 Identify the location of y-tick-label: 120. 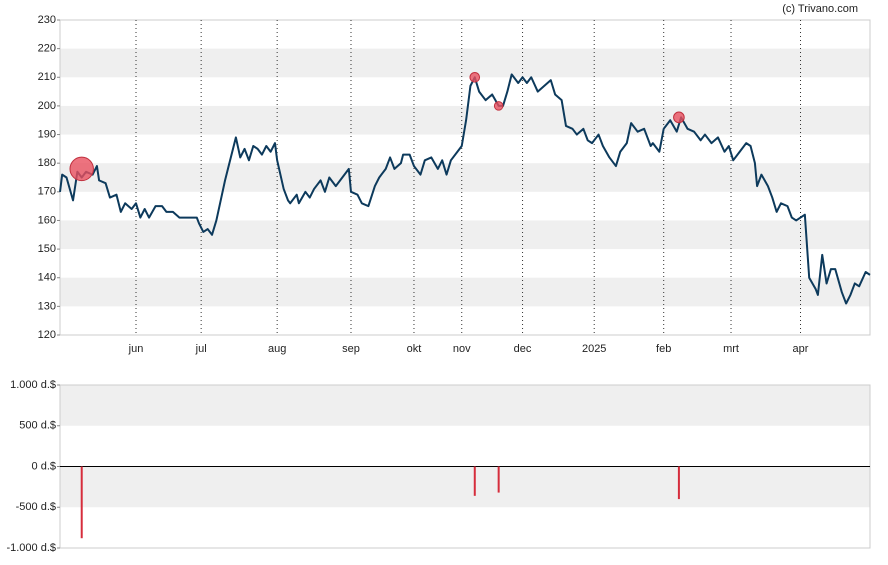
(47, 335).